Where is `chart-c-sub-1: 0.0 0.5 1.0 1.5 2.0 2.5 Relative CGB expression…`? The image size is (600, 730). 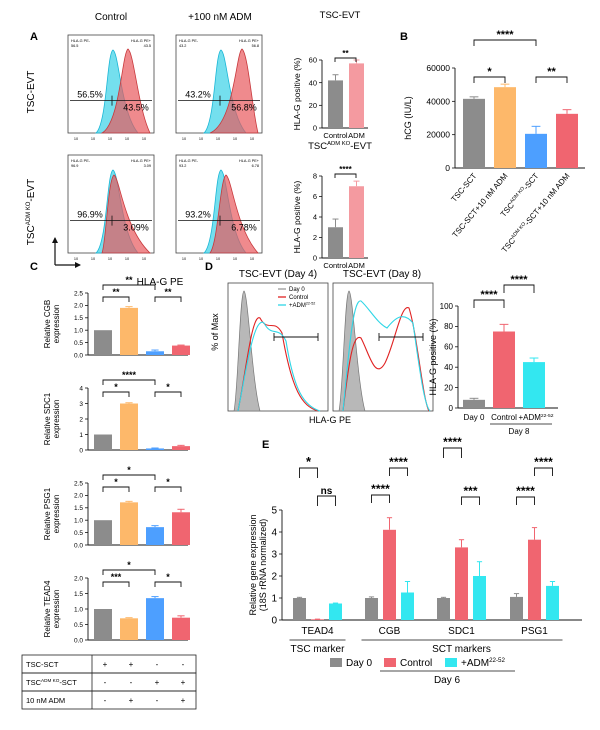 chart-c-sub-1: 0.0 0.5 1.0 1.5 2.0 2.5 Relative CGB expression… is located at coordinates (116, 317).